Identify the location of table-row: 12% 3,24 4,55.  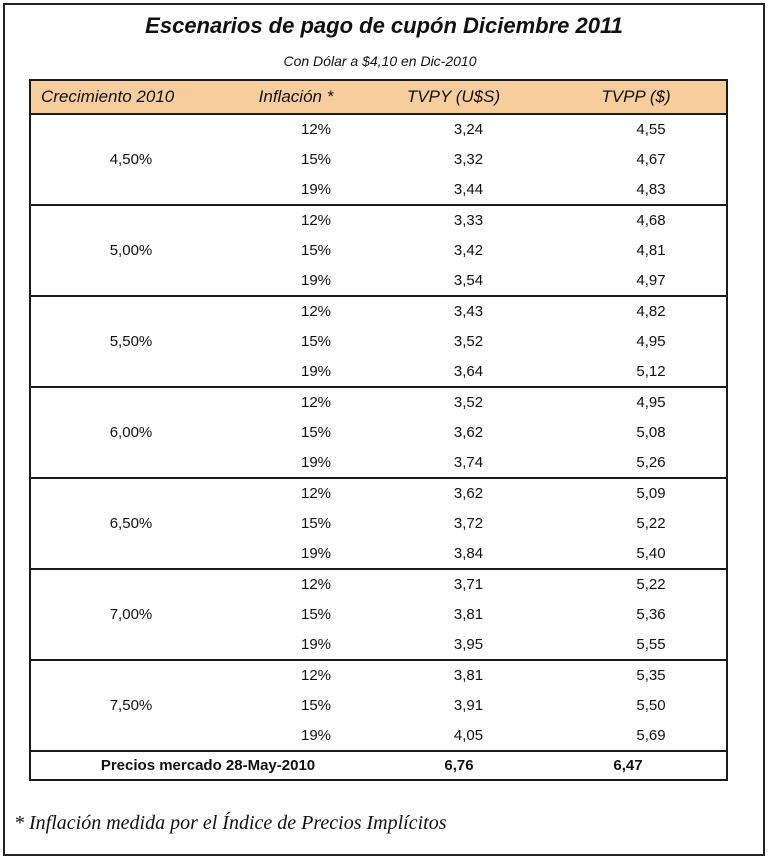
(478, 130).